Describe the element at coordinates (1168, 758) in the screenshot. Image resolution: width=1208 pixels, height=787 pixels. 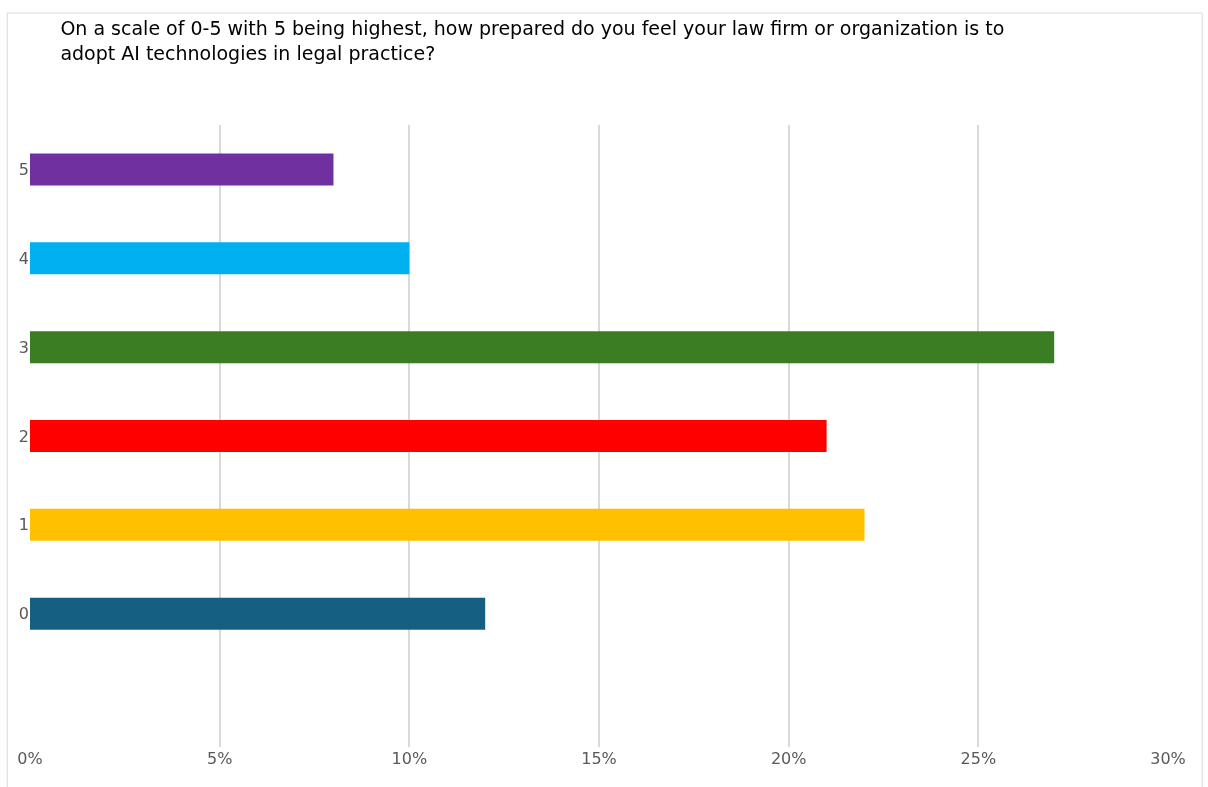
I see `x-tick-label: 30%` at that location.